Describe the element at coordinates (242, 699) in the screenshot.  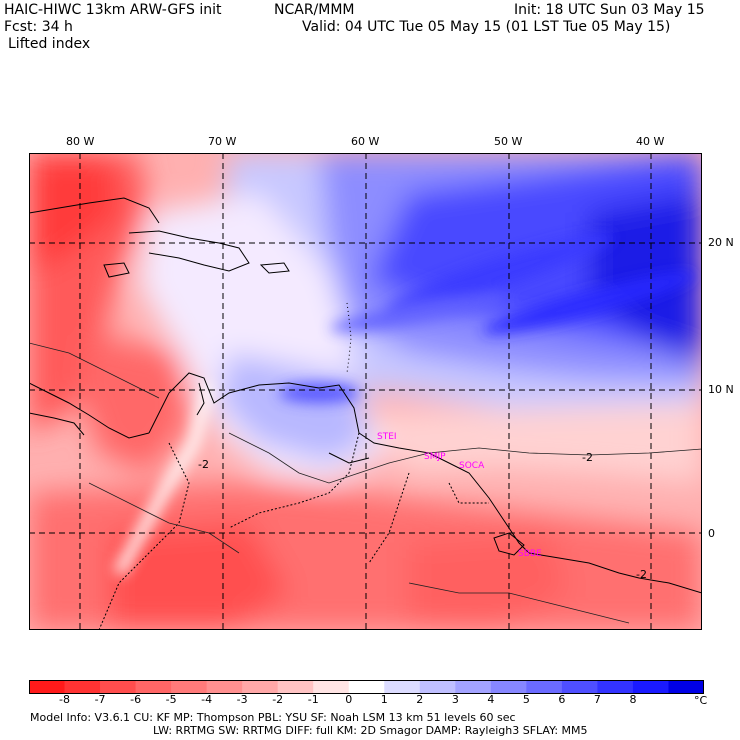
I see `colorbar-tick-label: -3` at that location.